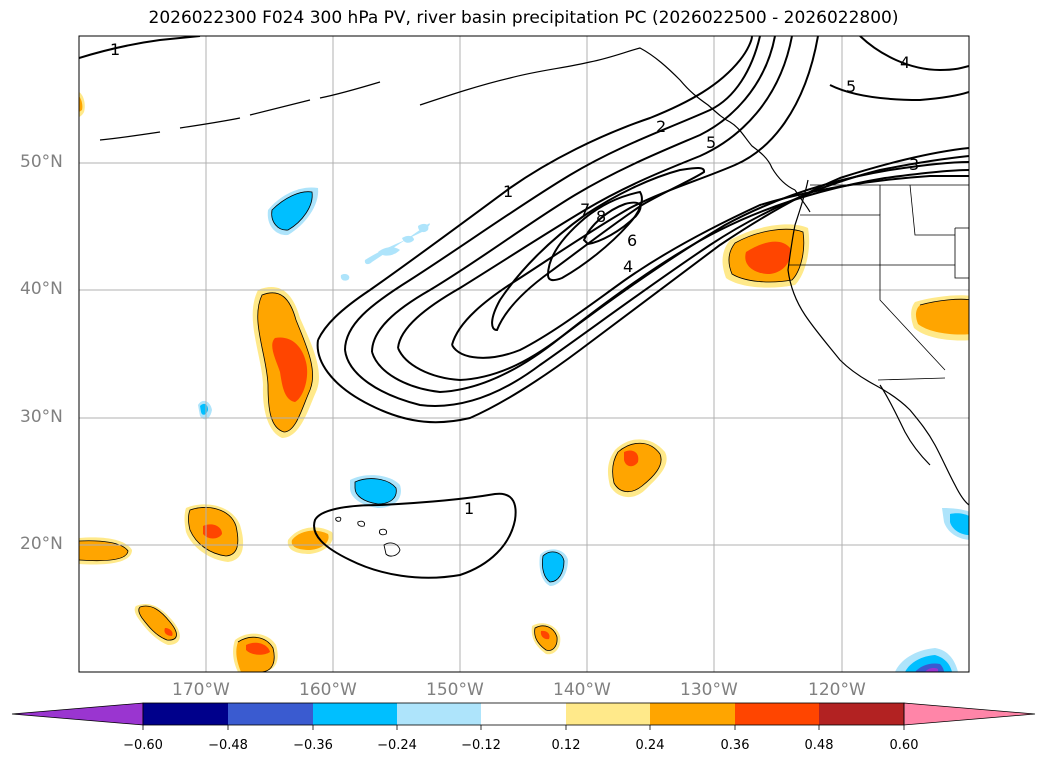 The image size is (1047, 765). What do you see at coordinates (911, 379) in the screenshot?
I see `border-us-mx` at bounding box center [911, 379].